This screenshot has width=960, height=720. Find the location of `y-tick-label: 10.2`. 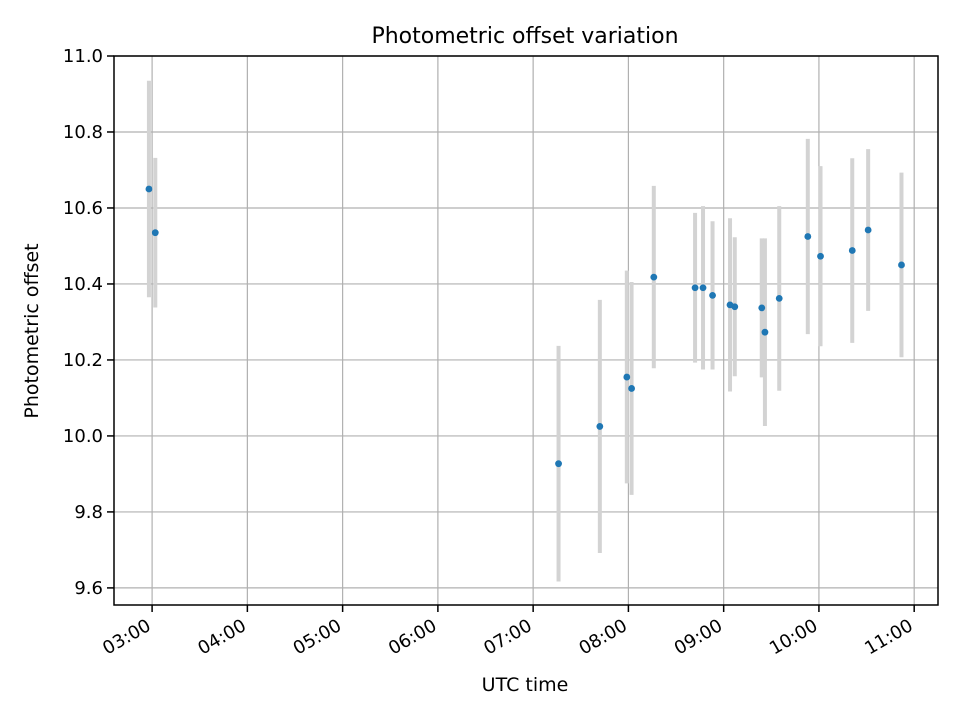

y-tick-label: 10.2 is located at coordinates (83, 360).